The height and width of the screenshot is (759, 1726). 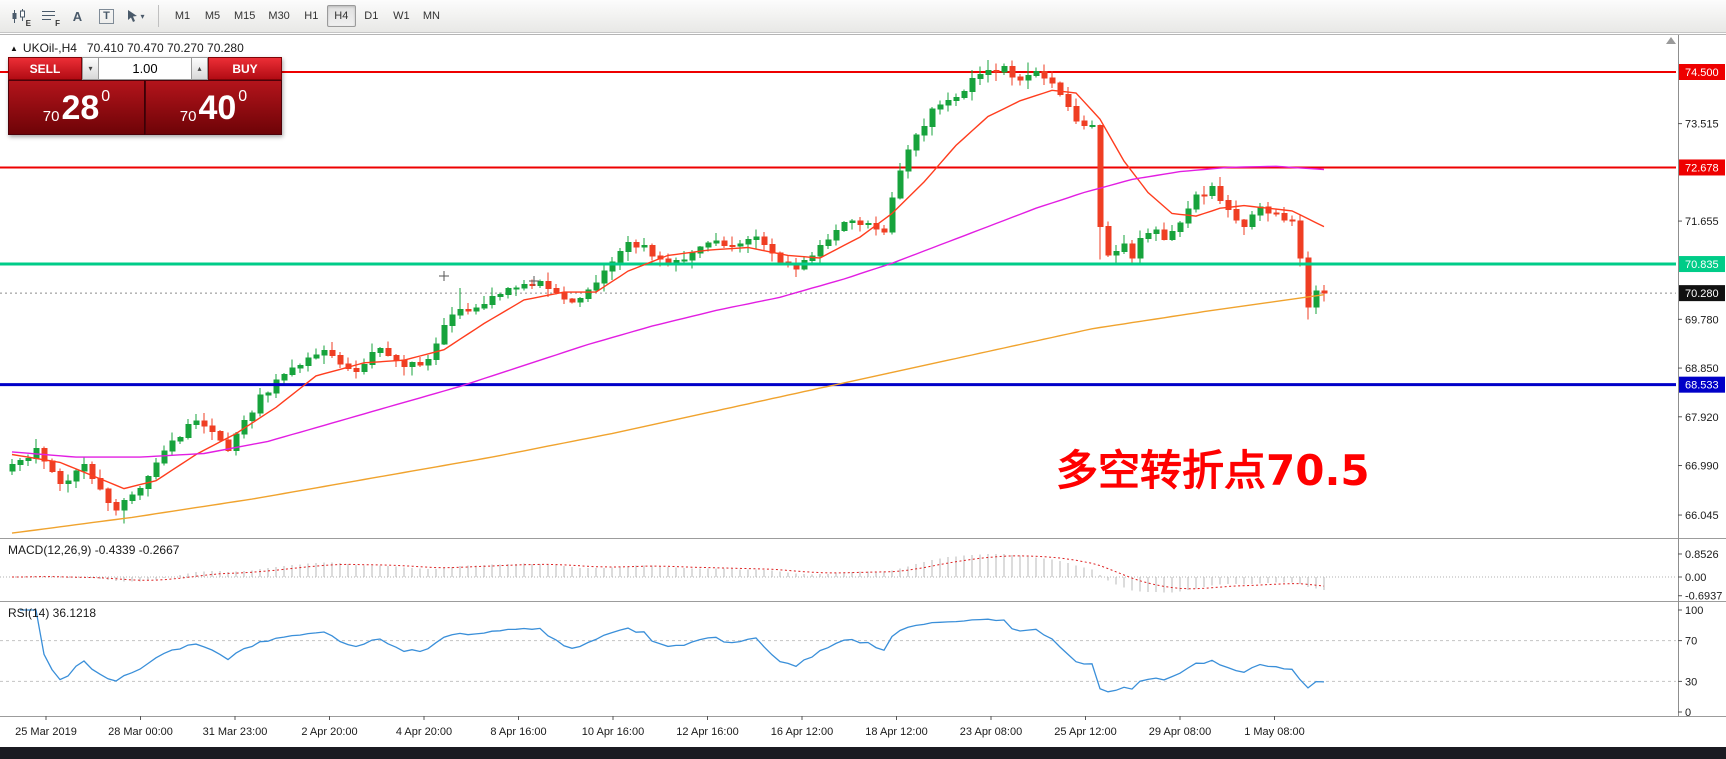 I want to click on sell-price-display: 70 28 0, so click(x=76, y=107).